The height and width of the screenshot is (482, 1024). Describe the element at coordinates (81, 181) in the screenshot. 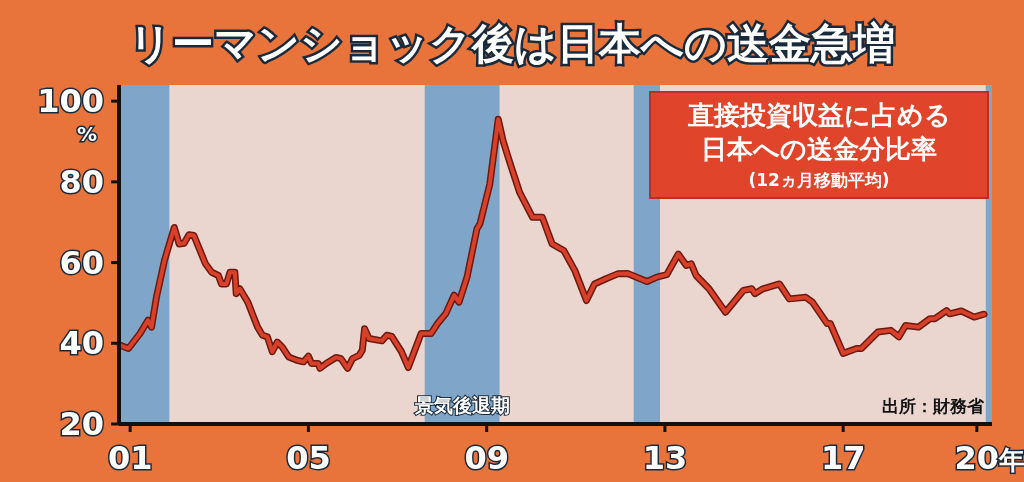

I see `y-tick-label: 80` at that location.